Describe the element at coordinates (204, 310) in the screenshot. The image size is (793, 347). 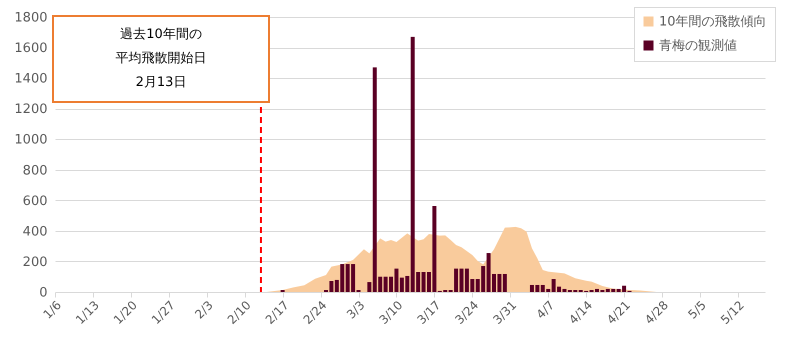
I see `x-tick-label: 2/3` at that location.